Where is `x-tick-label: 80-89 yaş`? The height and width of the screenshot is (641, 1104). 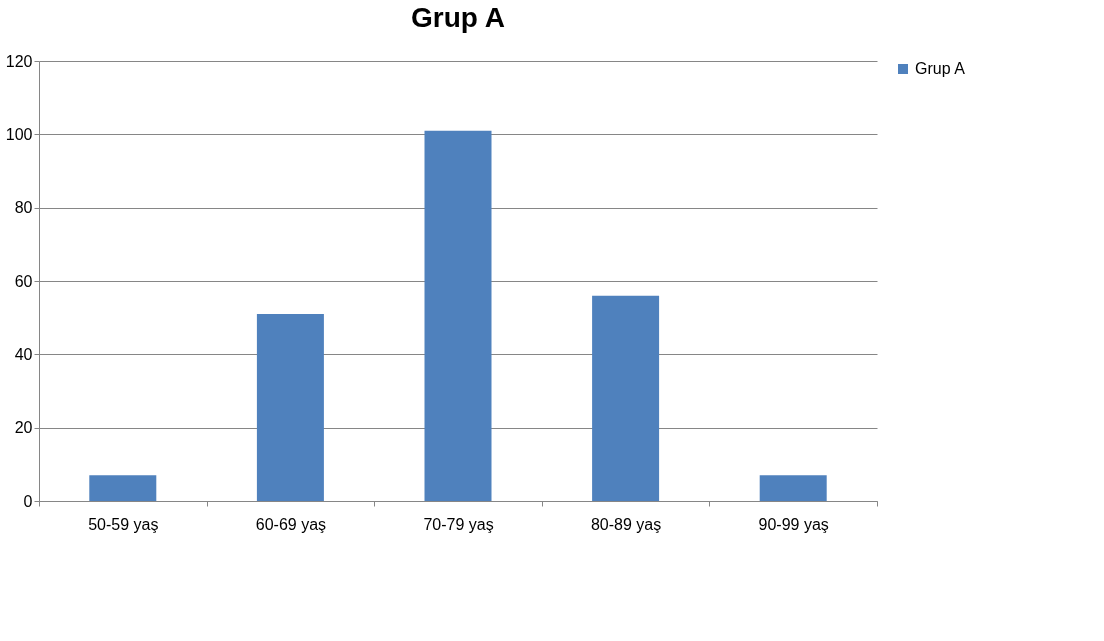
x-tick-label: 80-89 yaş is located at coordinates (626, 524).